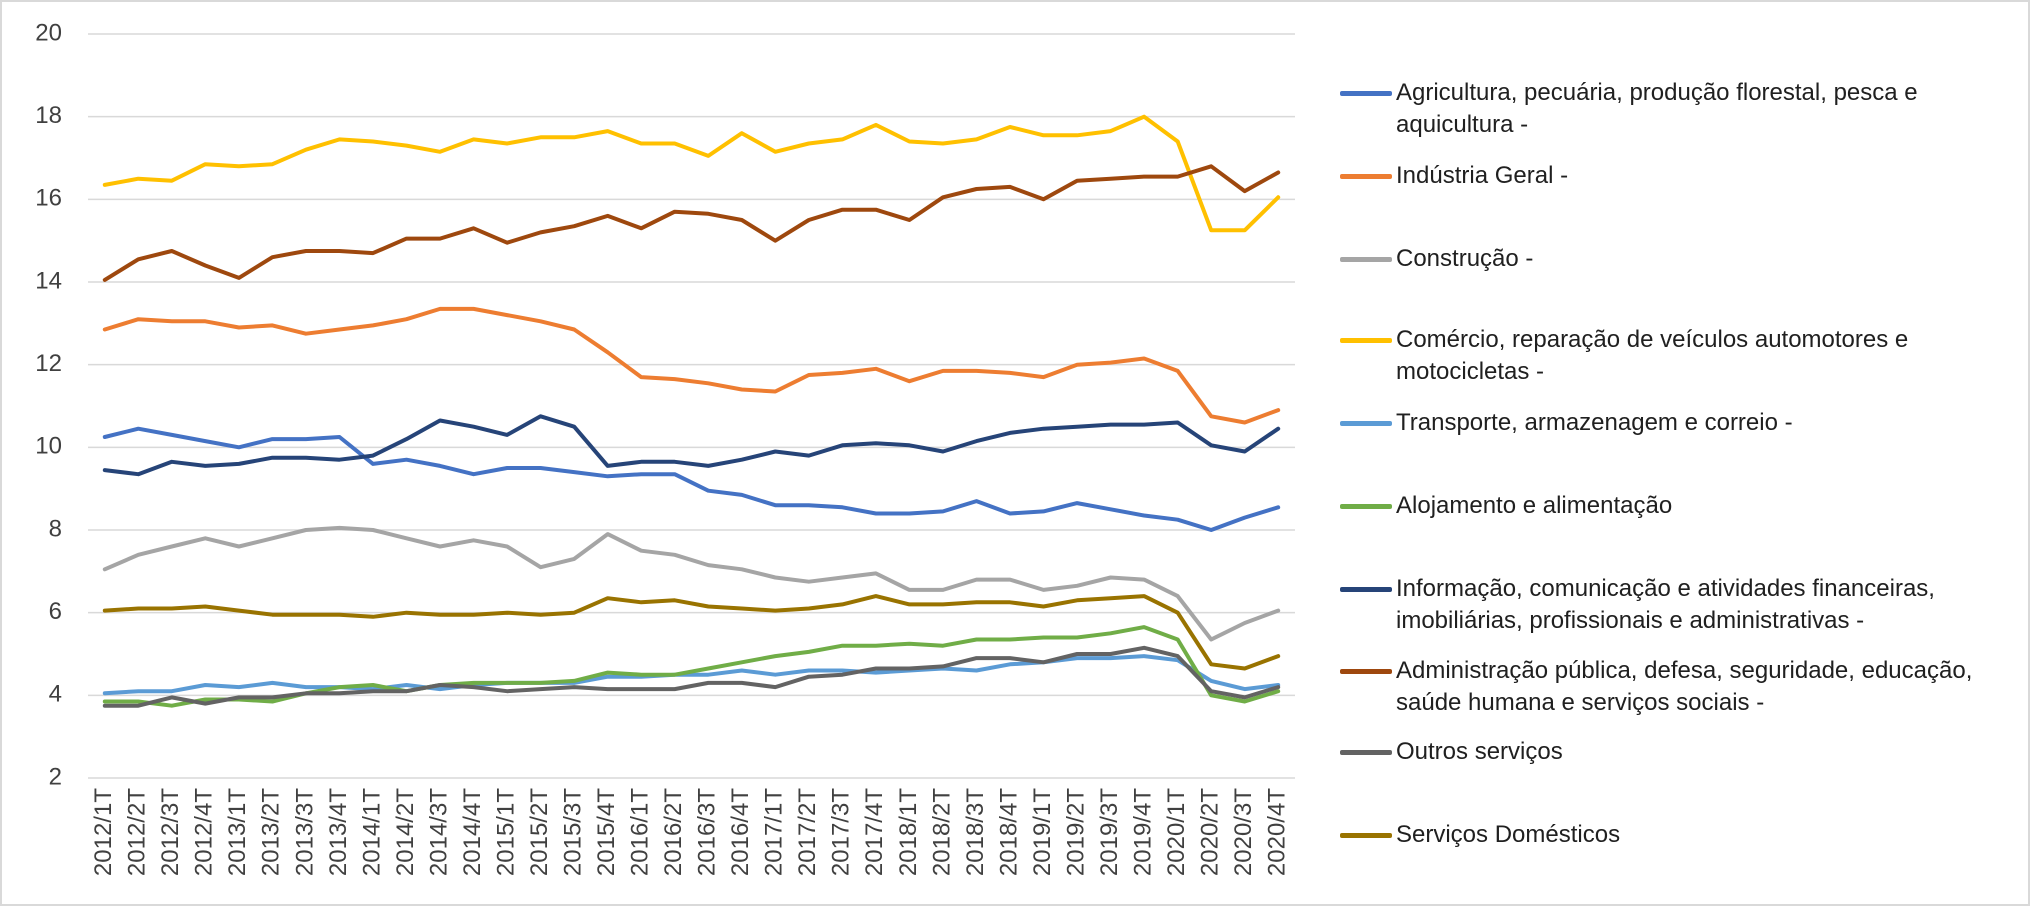 The width and height of the screenshot is (2030, 906). What do you see at coordinates (707, 832) in the screenshot?
I see `x-tick-label: 2016/3T` at bounding box center [707, 832].